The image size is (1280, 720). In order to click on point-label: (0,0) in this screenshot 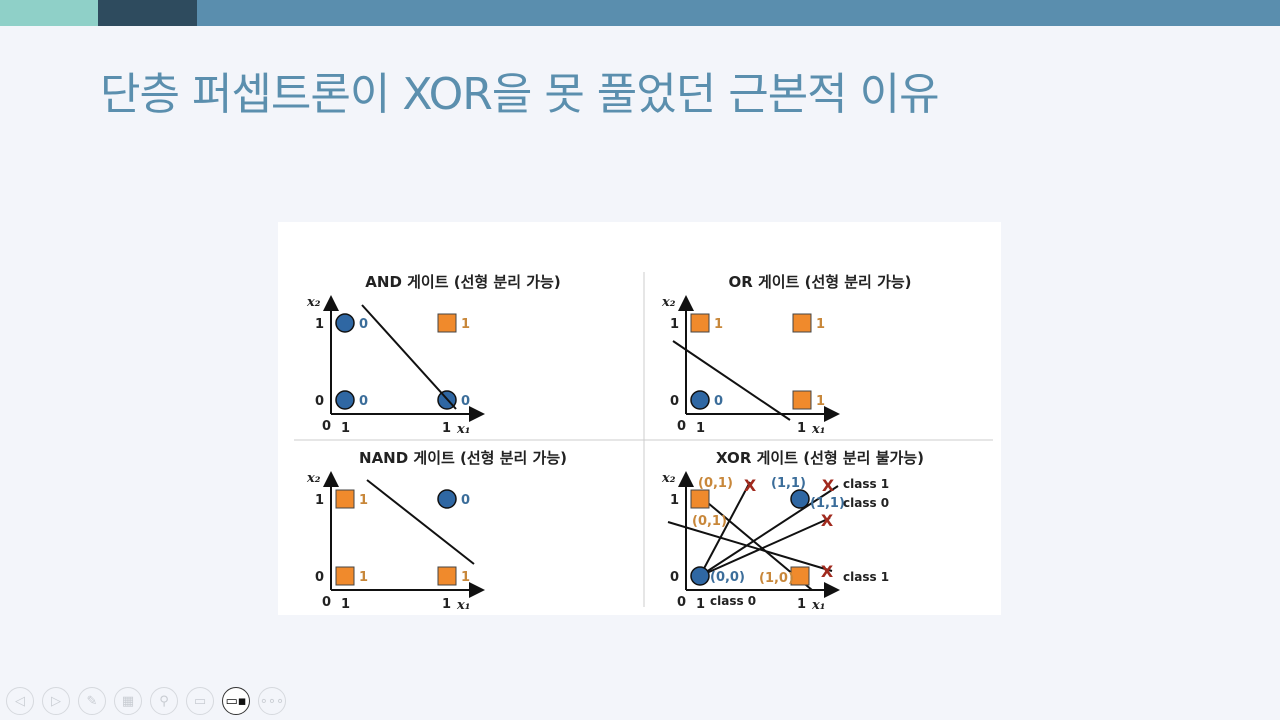, I will do `click(727, 577)`.